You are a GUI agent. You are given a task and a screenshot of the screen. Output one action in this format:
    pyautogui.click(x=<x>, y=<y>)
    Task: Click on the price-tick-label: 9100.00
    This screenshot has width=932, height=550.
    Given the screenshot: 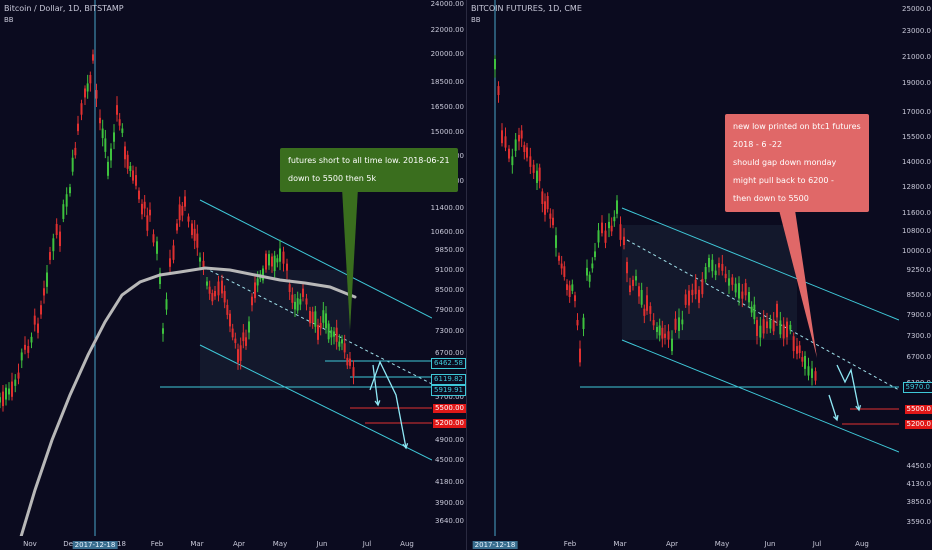 What is the action you would take?
    pyautogui.click(x=449, y=270)
    